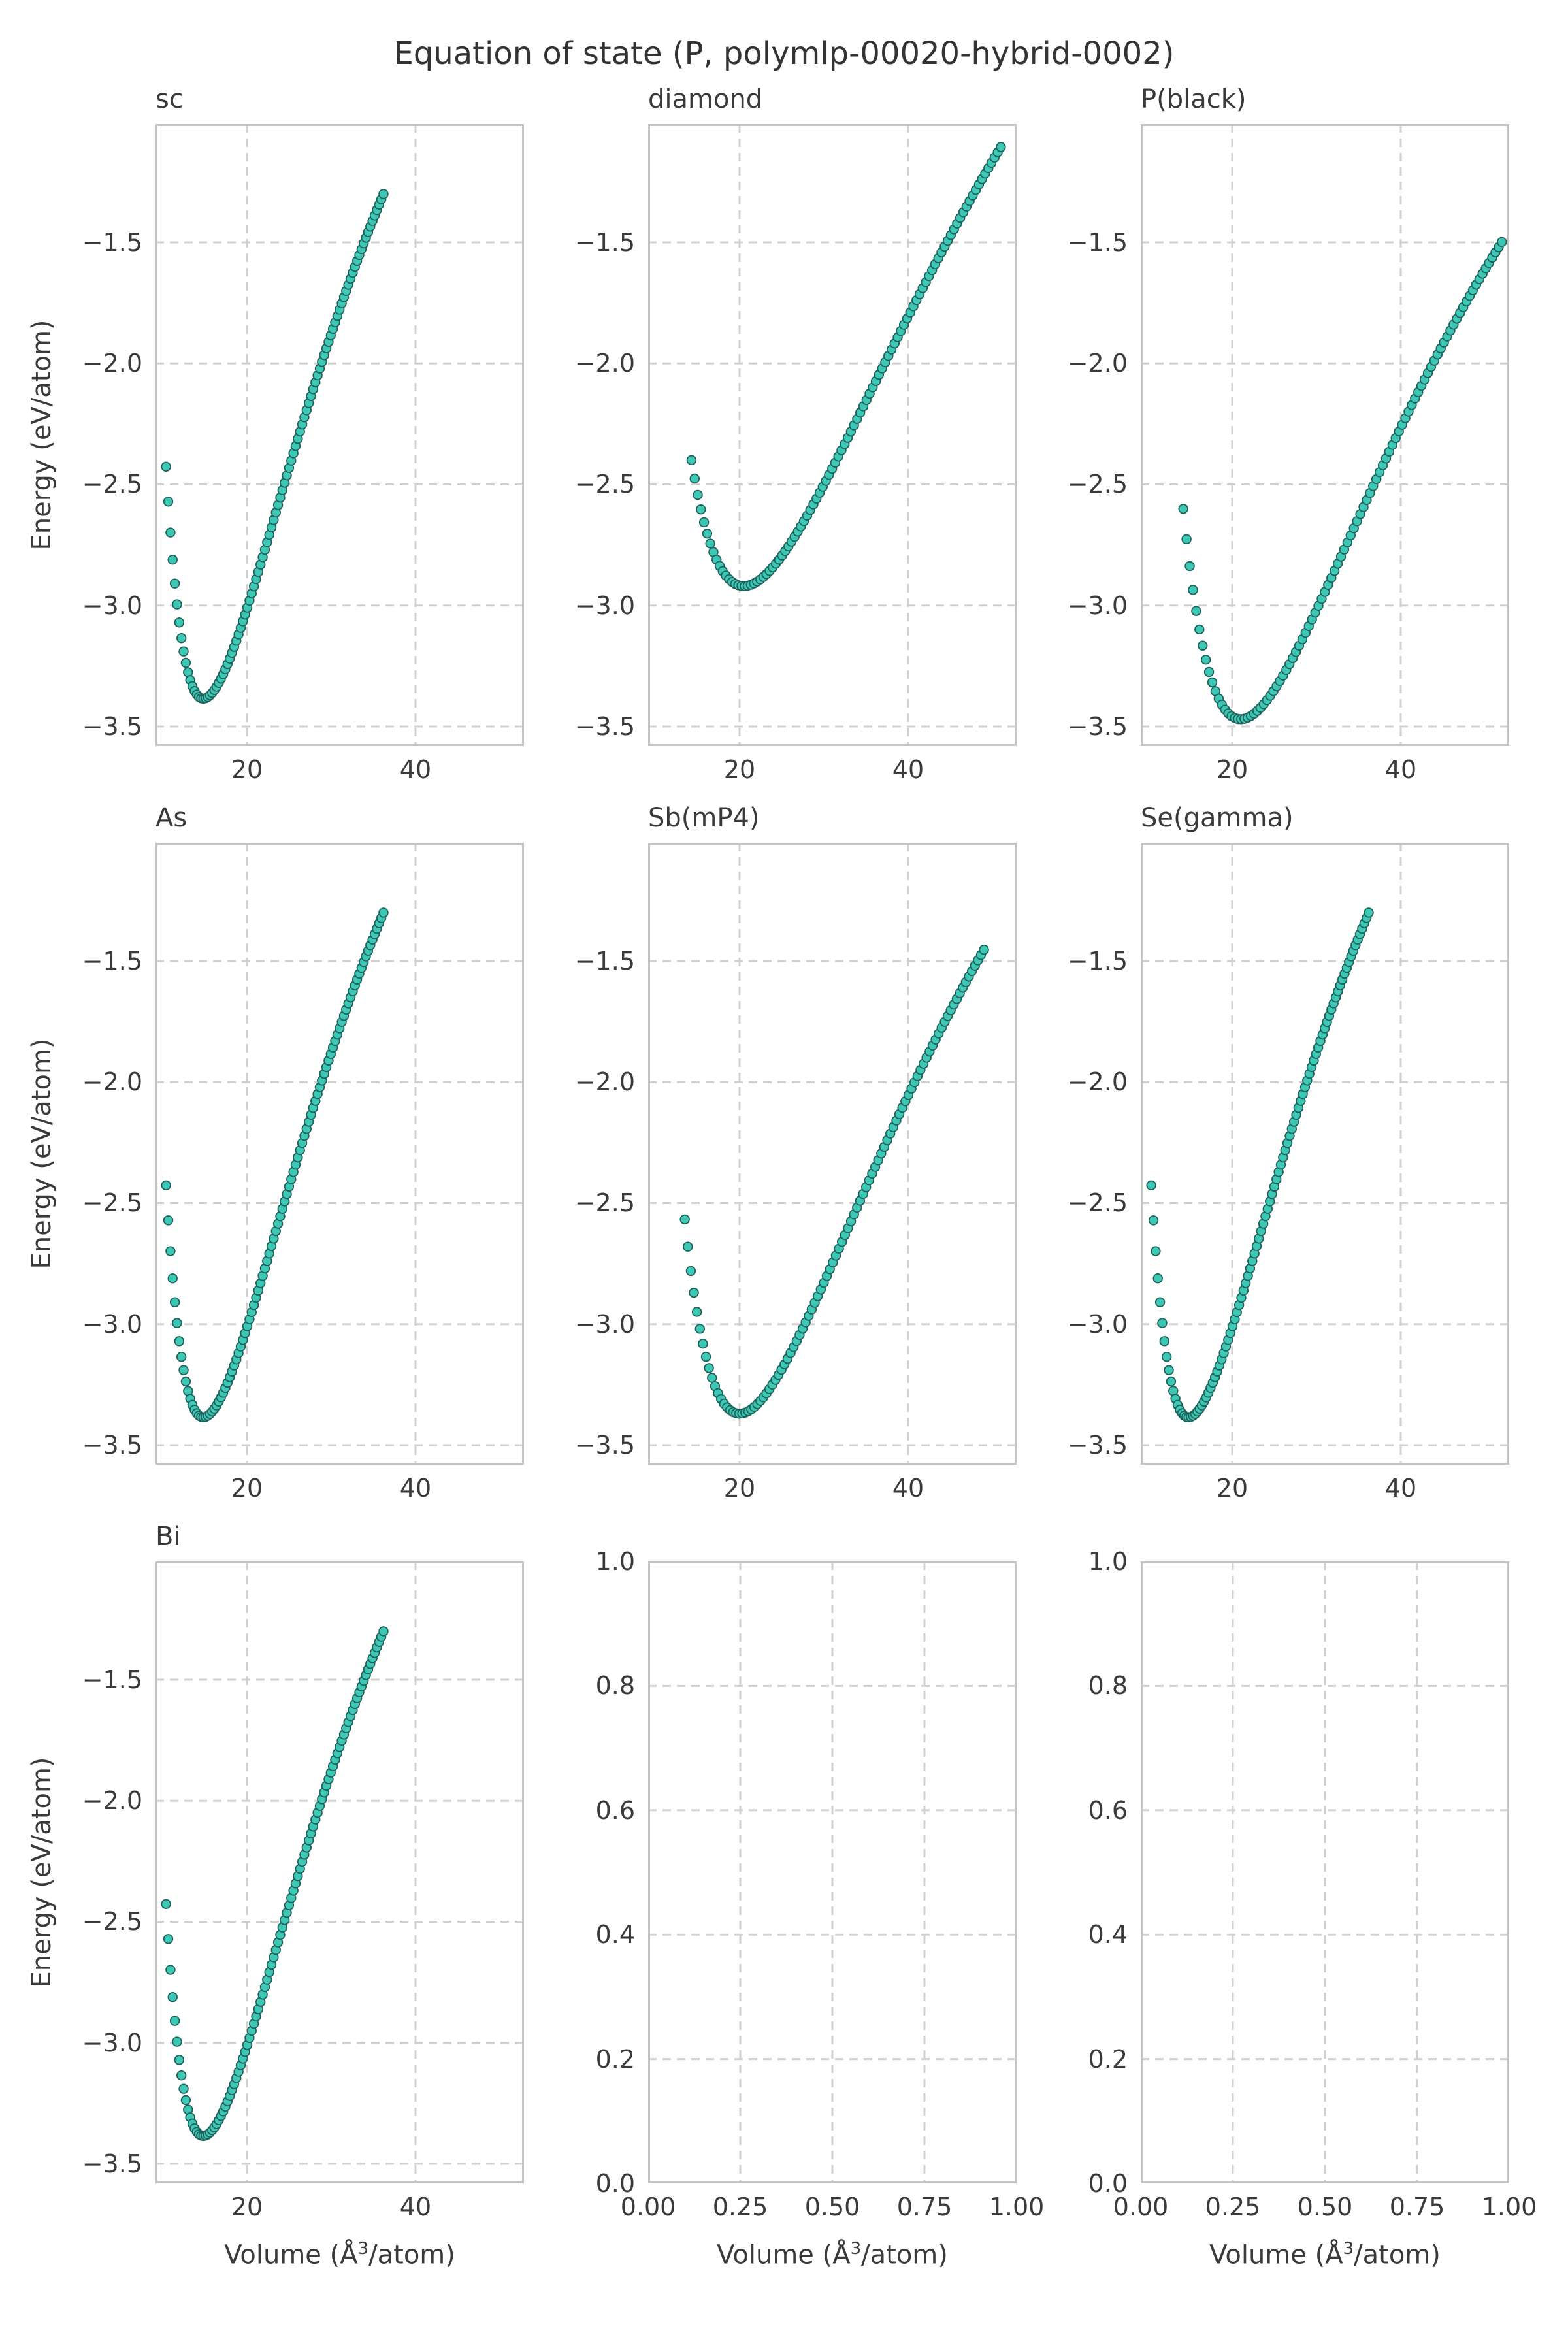  What do you see at coordinates (1108, 2059) in the screenshot?
I see `y-tick-label: 0.2` at bounding box center [1108, 2059].